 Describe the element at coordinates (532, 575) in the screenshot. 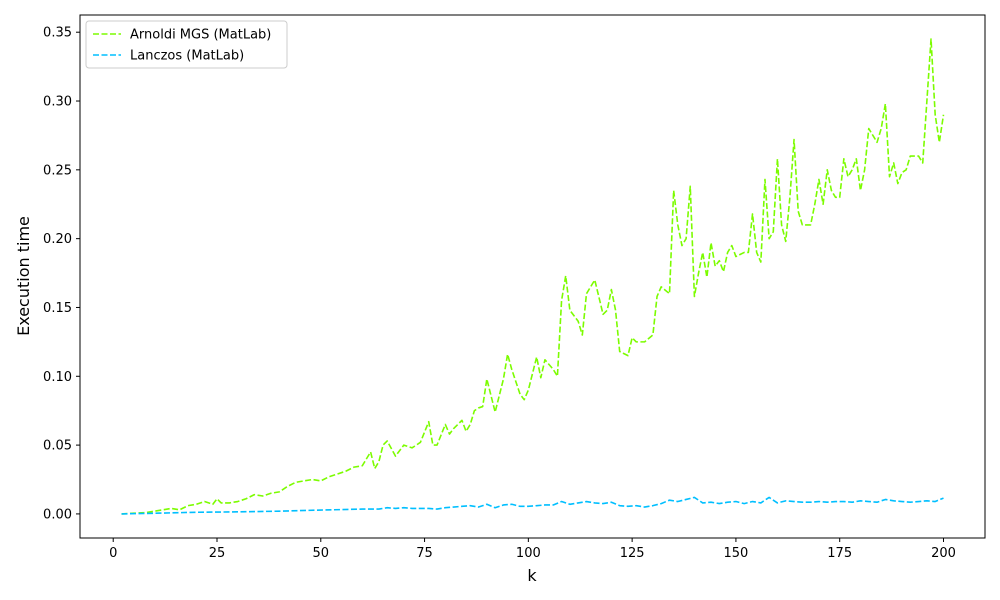

I see `x-axis-title: k` at that location.